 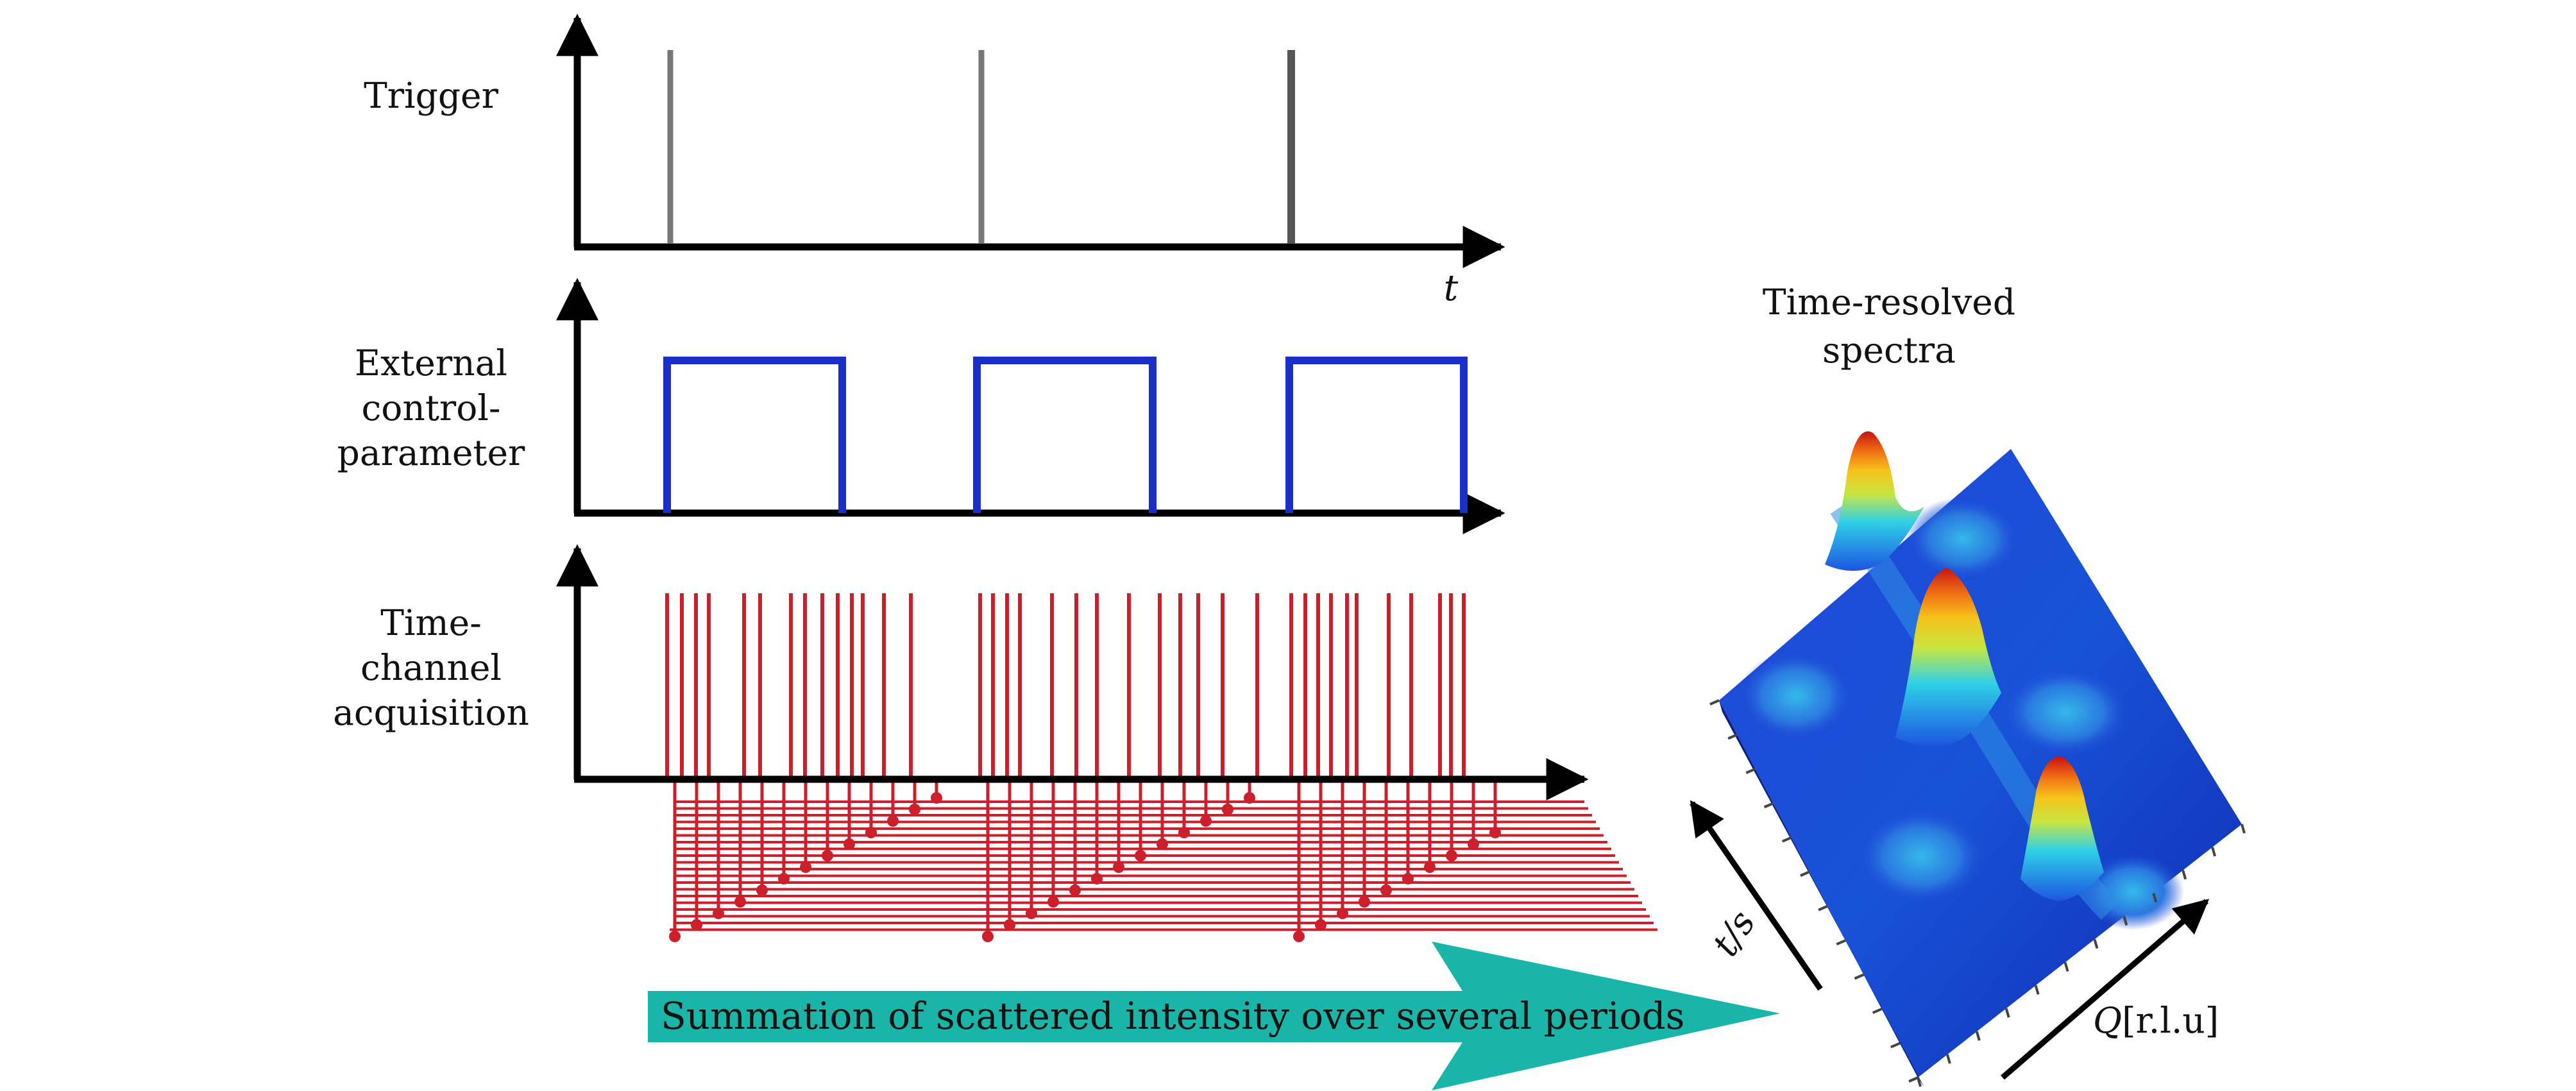 I want to click on external-axes, so click(x=1030, y=406).